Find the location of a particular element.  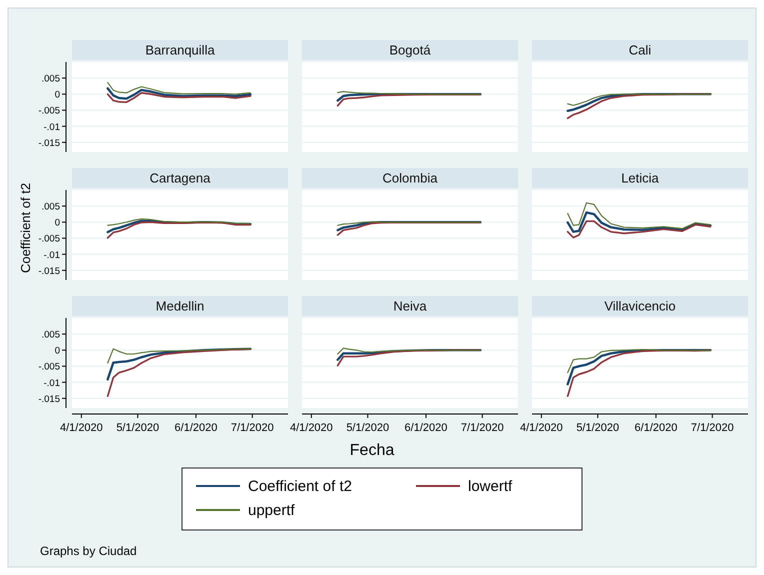

chart-title: Colombia is located at coordinates (410, 178).